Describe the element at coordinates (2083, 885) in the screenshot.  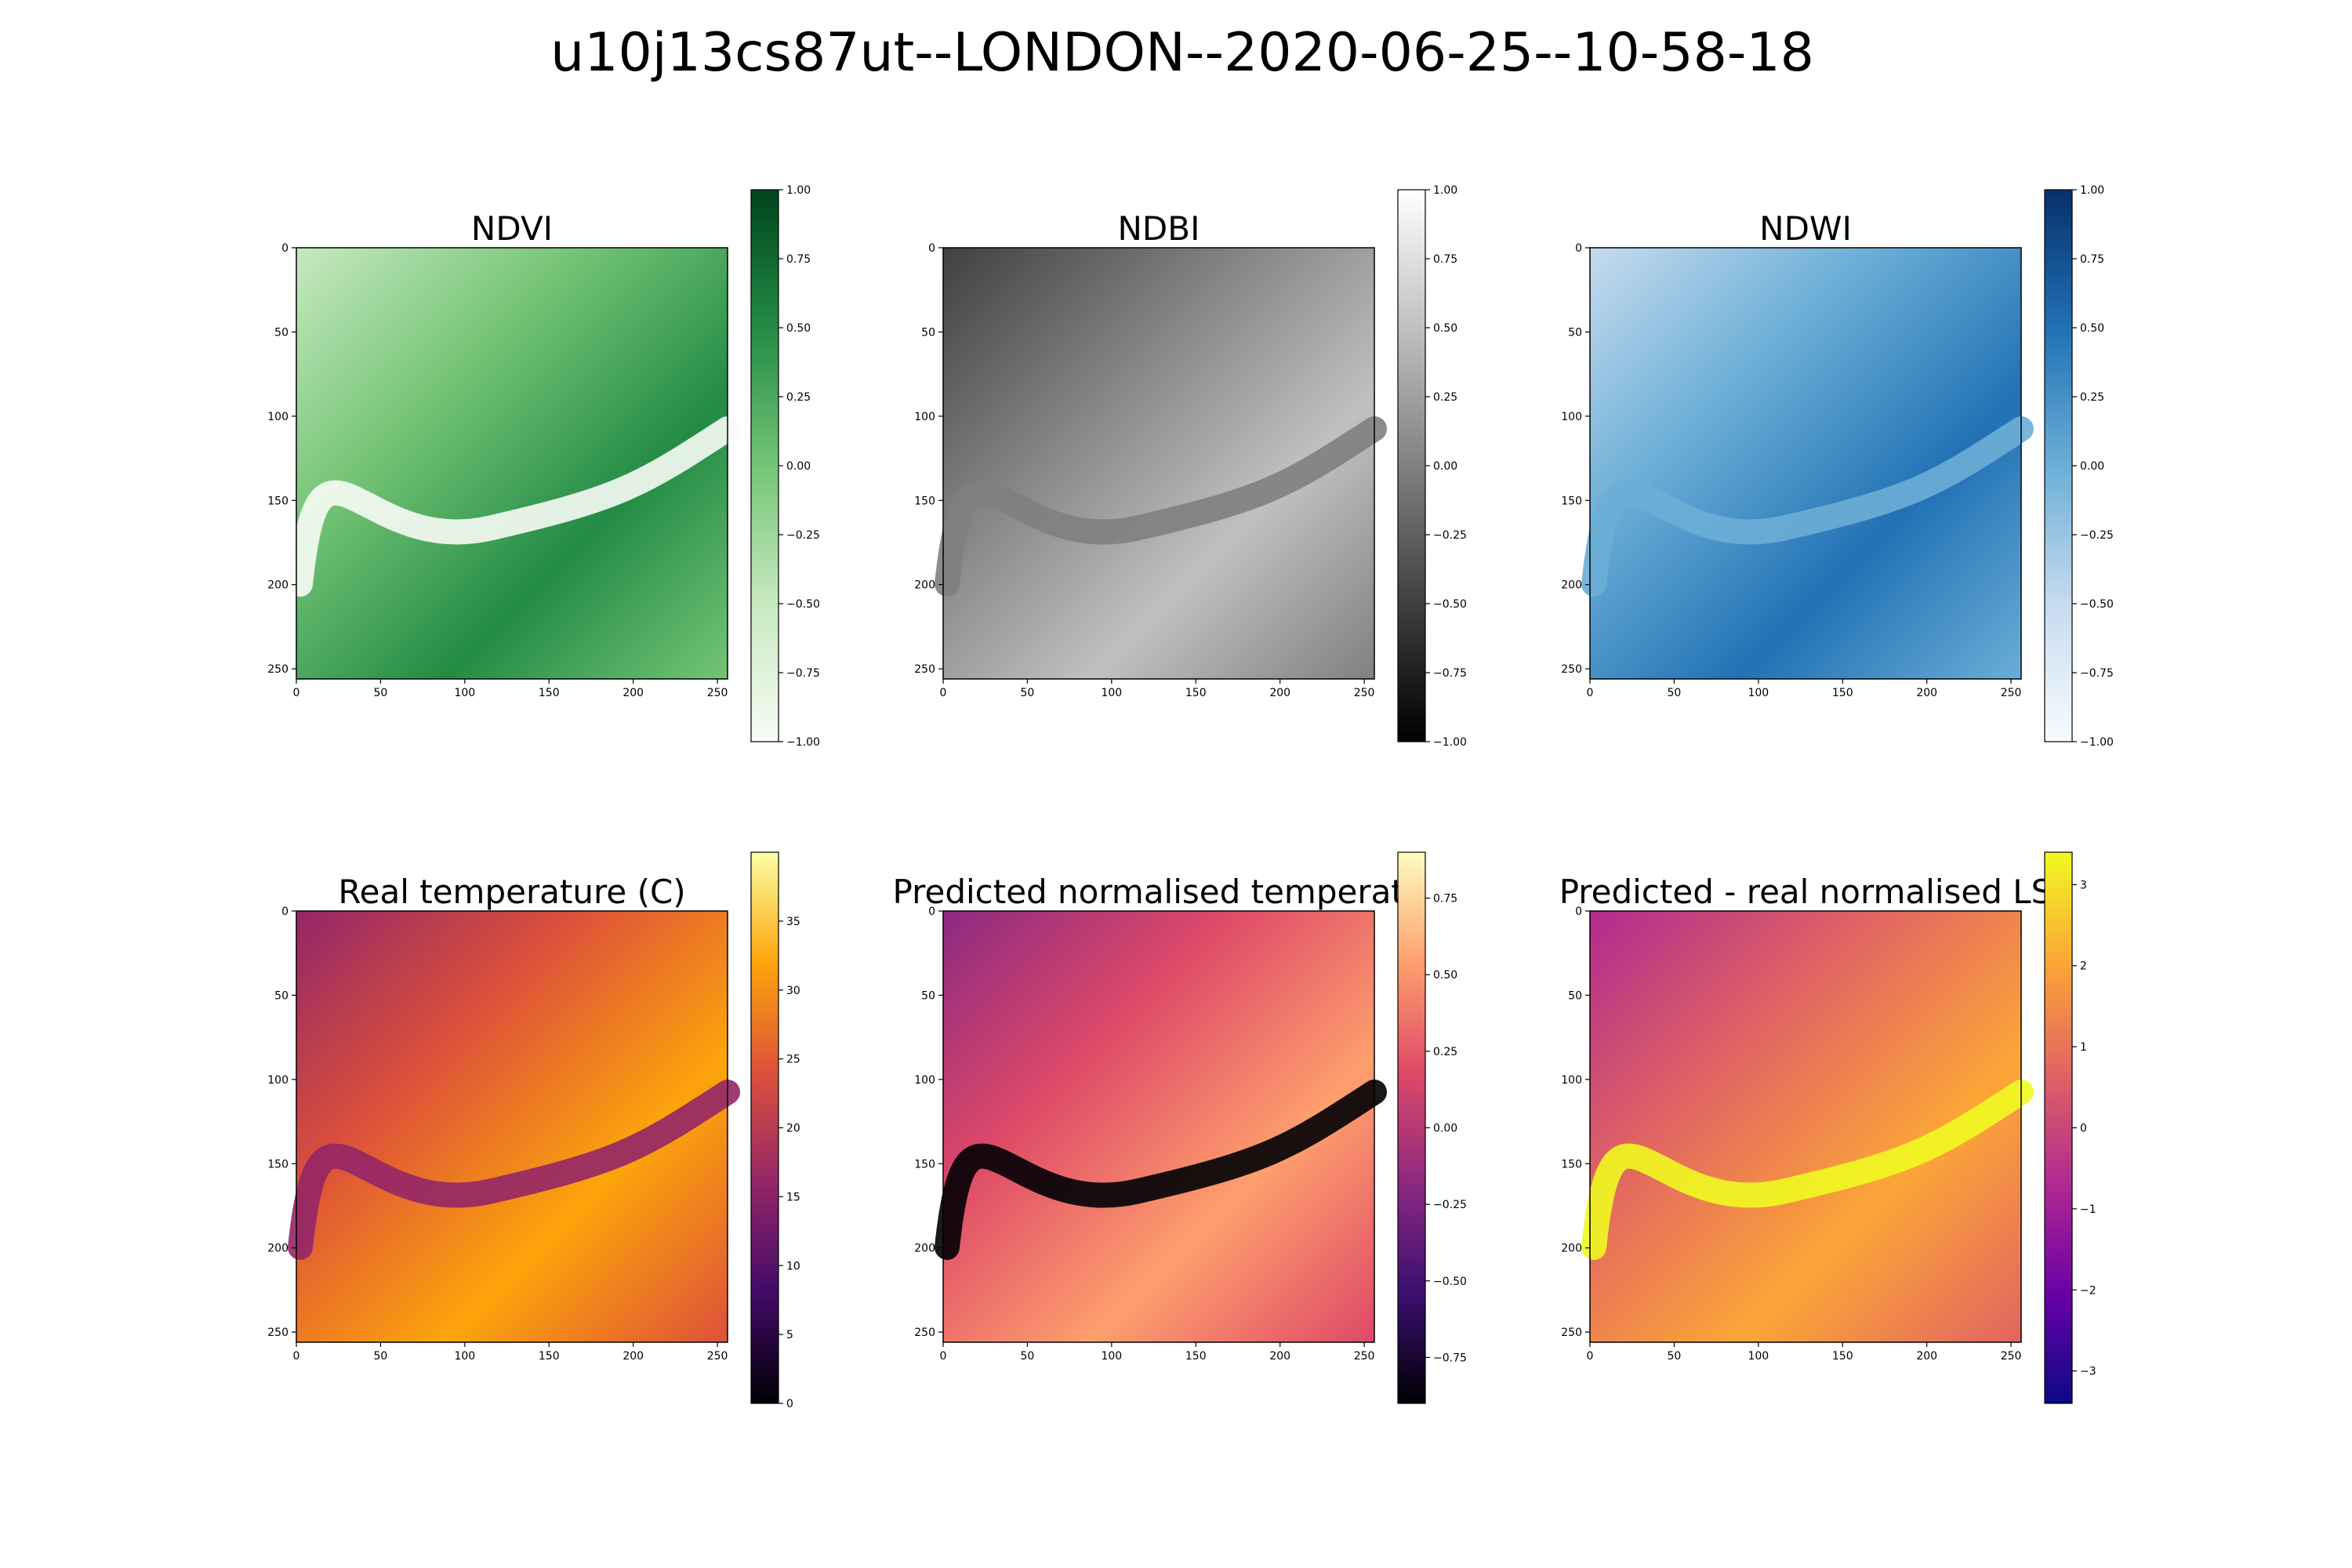
I see `colorbar-tick-label: 3` at that location.